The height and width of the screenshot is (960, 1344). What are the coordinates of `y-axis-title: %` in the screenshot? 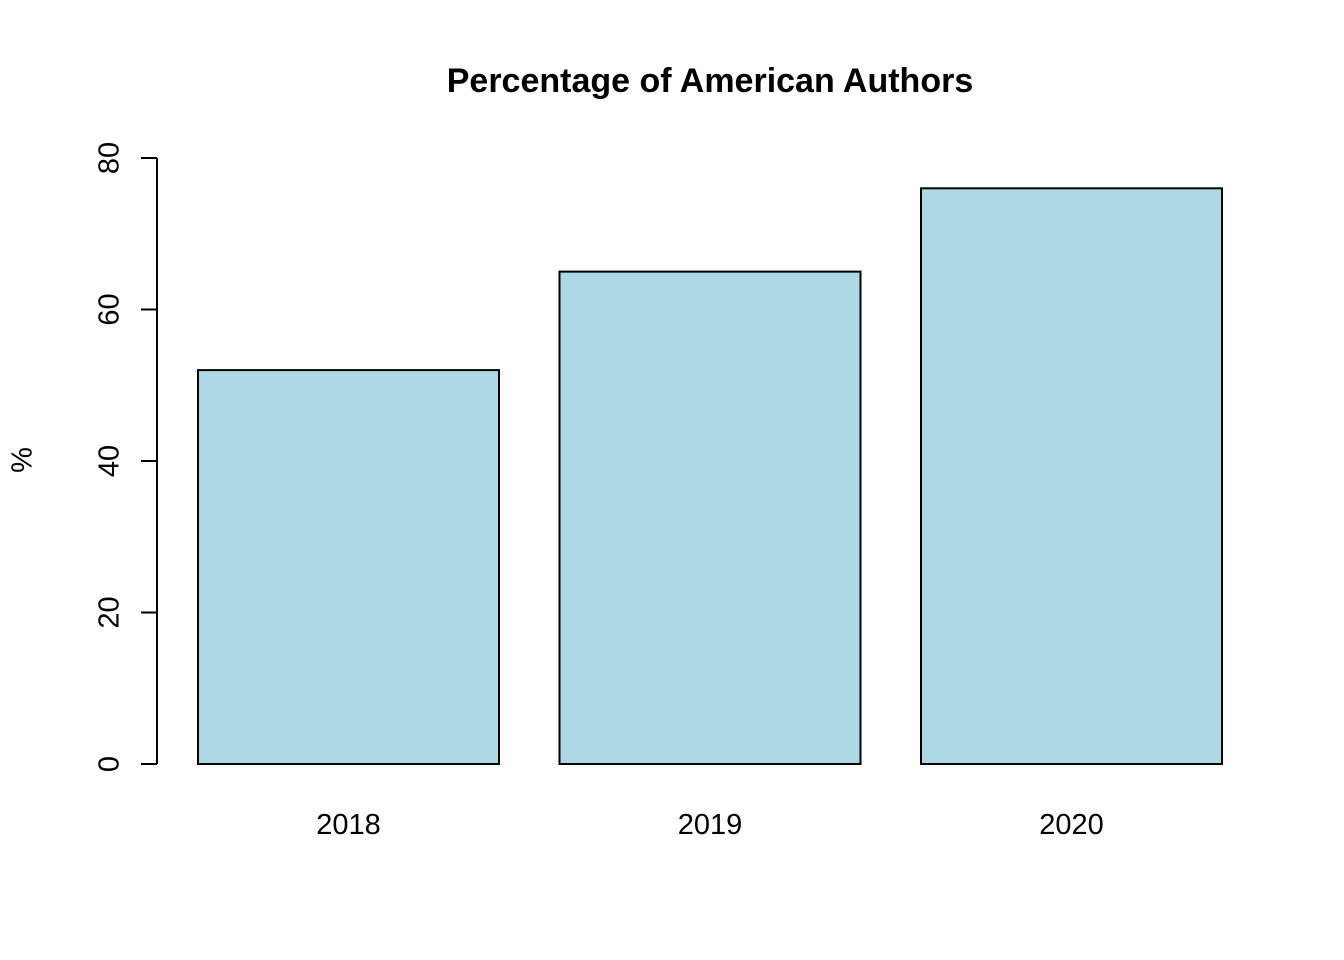 It's located at (23, 460).